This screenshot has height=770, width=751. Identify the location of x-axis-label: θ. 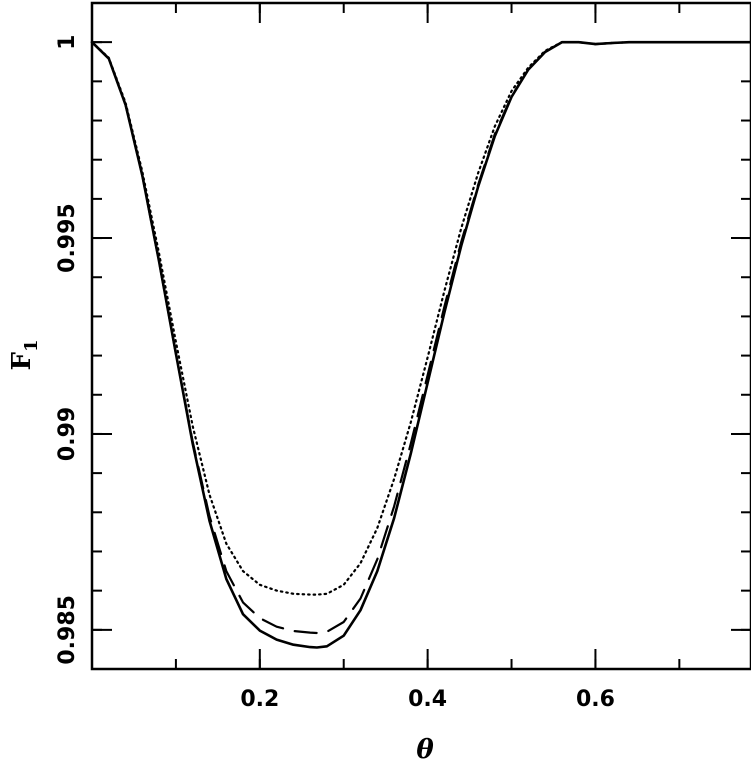
(425, 750).